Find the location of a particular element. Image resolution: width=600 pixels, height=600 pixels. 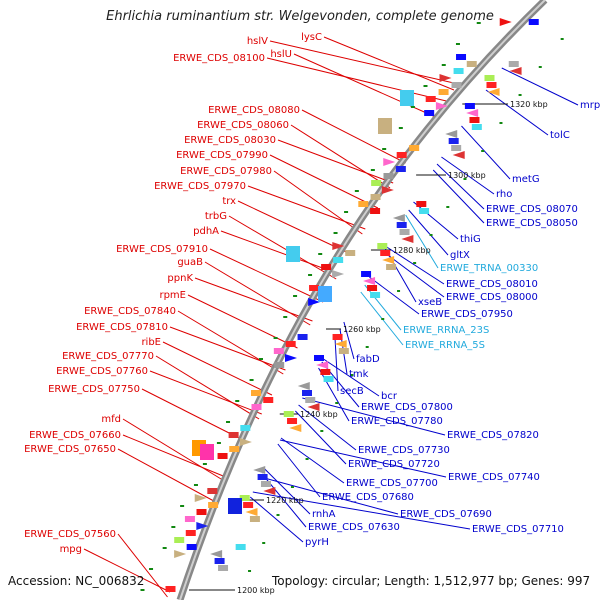

gene-label-tolc: tolC is located at coordinates (560, 135).